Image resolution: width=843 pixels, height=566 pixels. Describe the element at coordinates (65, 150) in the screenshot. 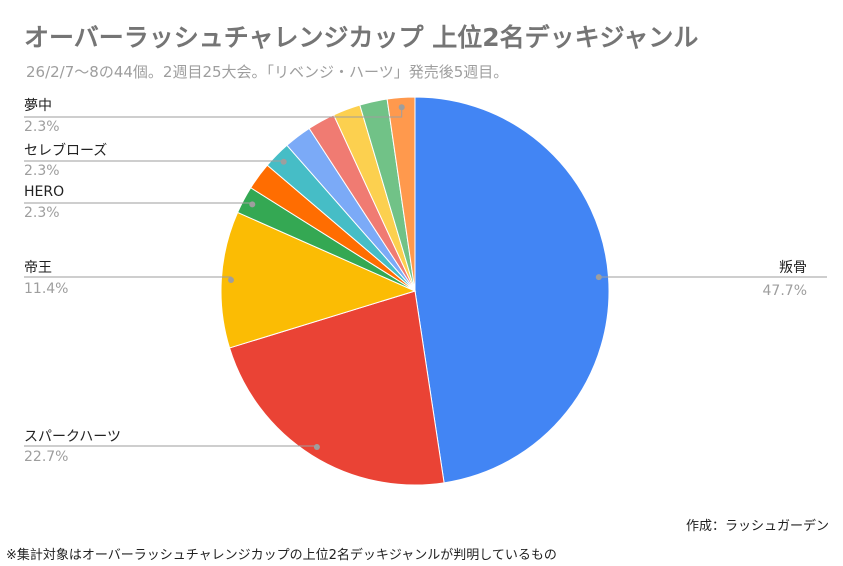

I see `slice-label-name: セレブローズ` at that location.